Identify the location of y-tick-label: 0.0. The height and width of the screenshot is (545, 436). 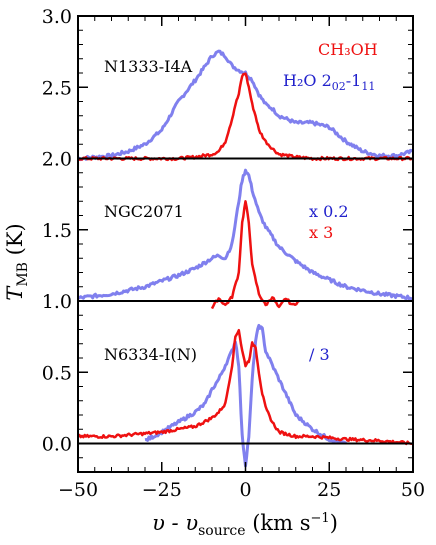
(57, 445).